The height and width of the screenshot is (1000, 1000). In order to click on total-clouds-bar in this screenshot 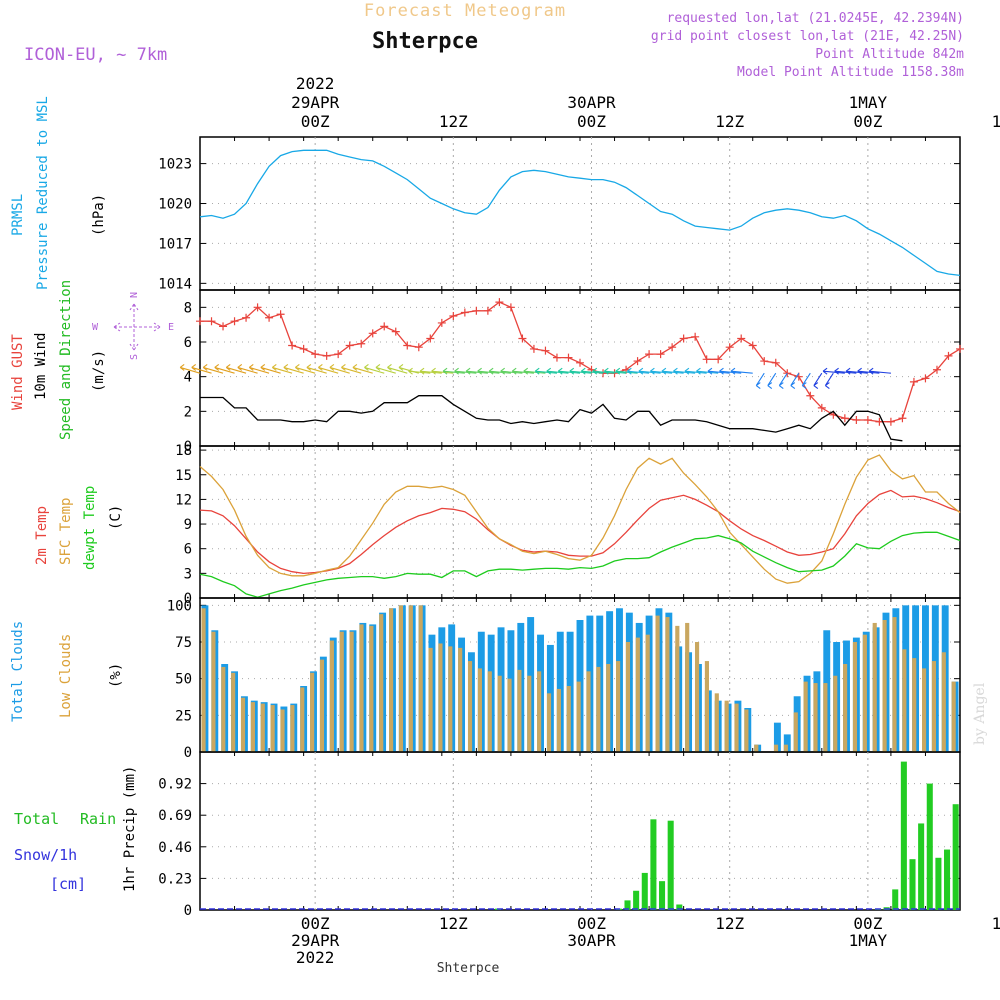, I will do `click(777, 737)`.